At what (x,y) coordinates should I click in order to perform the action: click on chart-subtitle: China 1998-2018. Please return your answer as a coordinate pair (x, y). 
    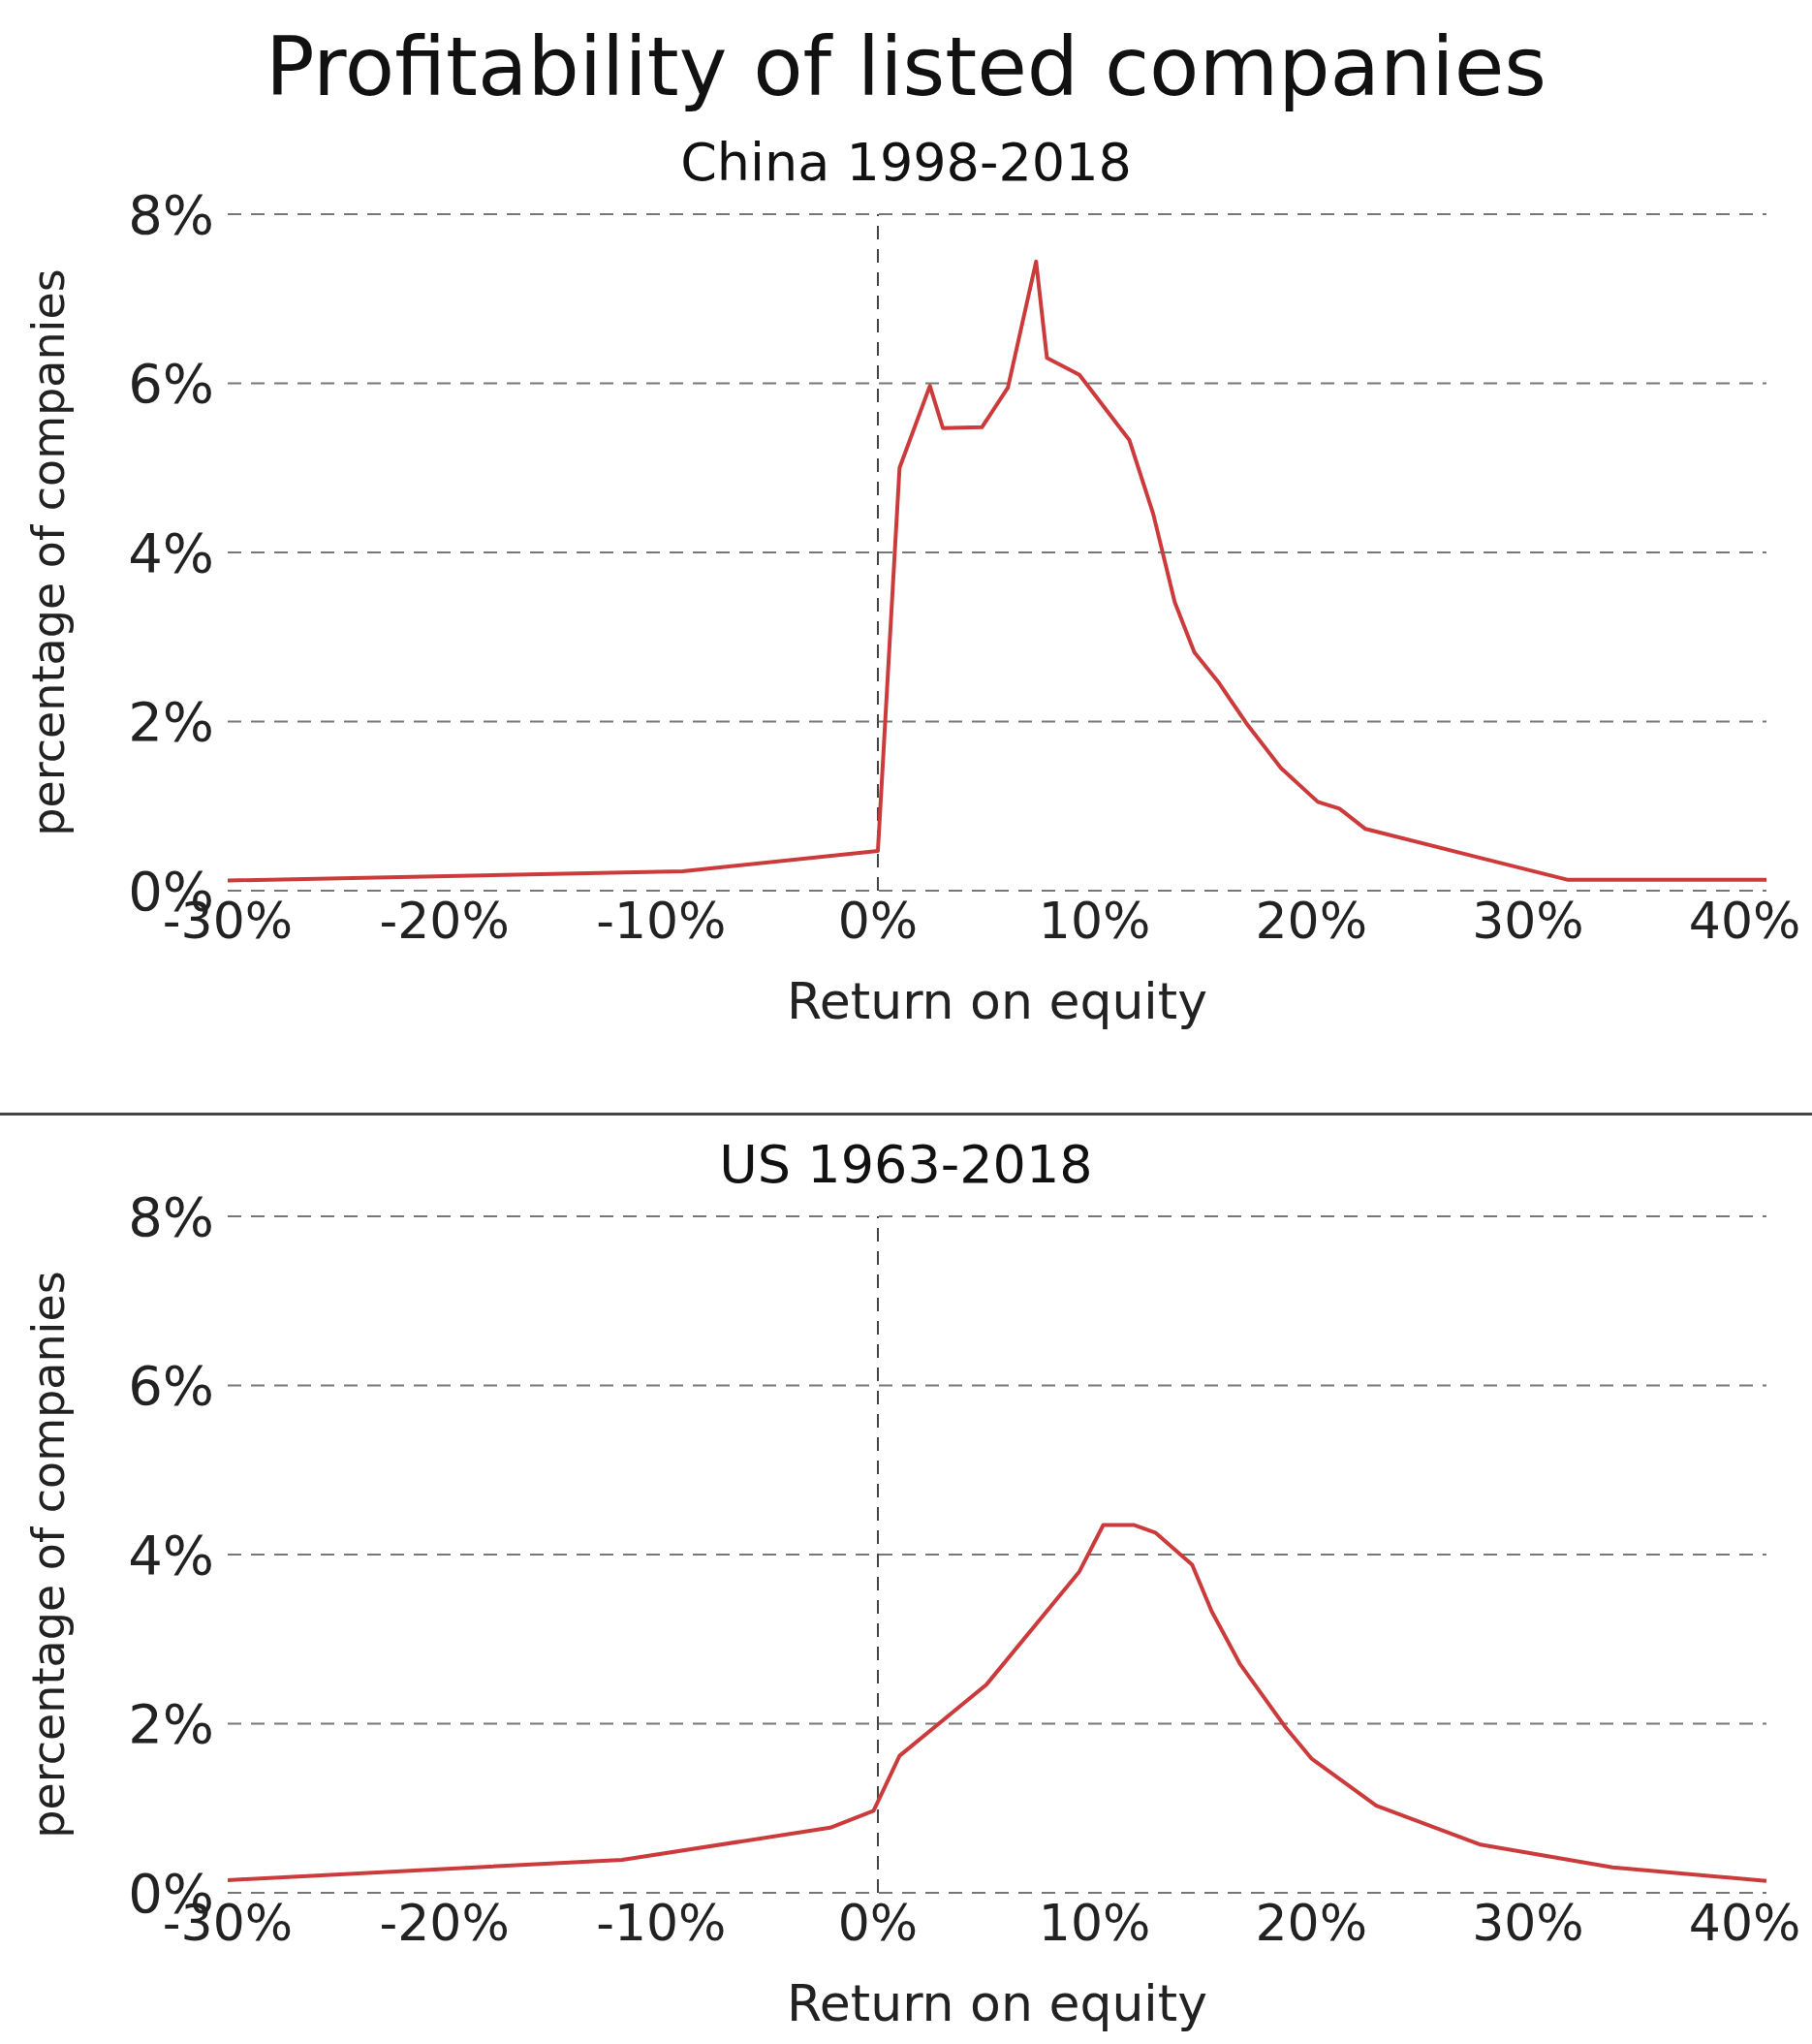
    Looking at the image, I should click on (906, 162).